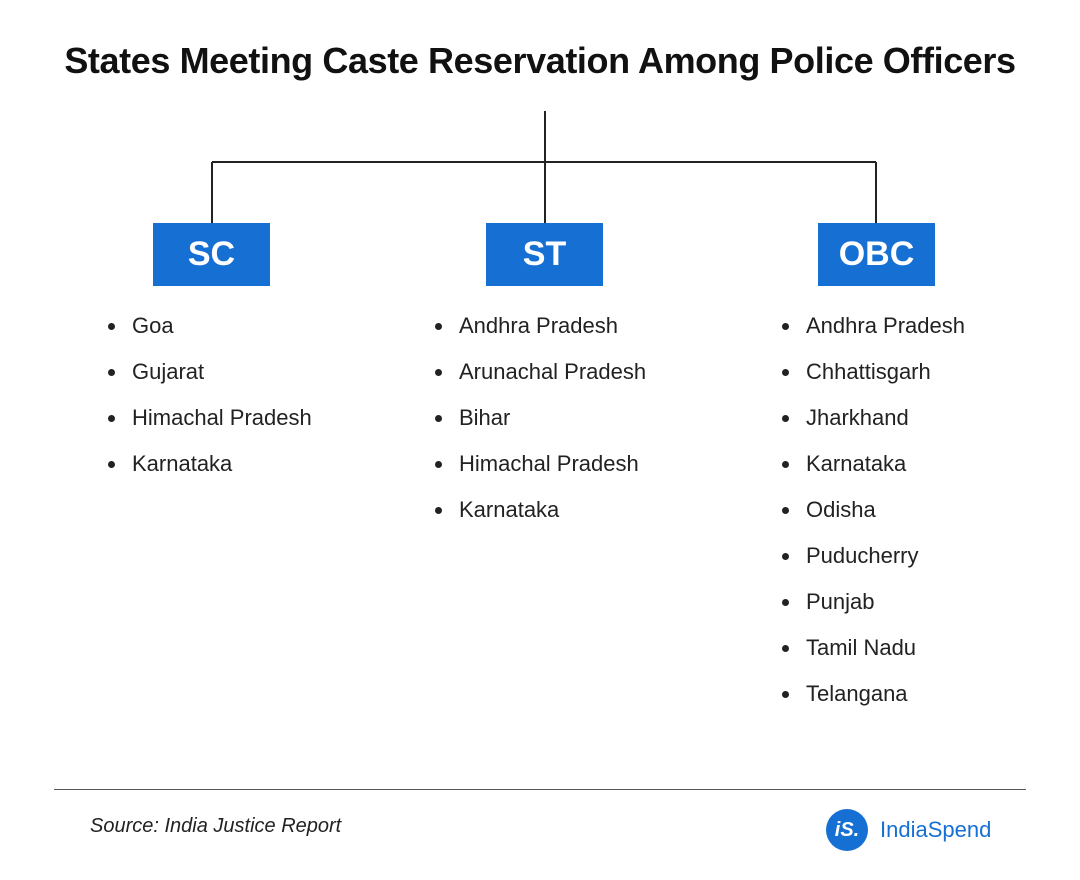 This screenshot has height=880, width=1080. Describe the element at coordinates (211, 254) in the screenshot. I see `category-box-sc: SC` at that location.